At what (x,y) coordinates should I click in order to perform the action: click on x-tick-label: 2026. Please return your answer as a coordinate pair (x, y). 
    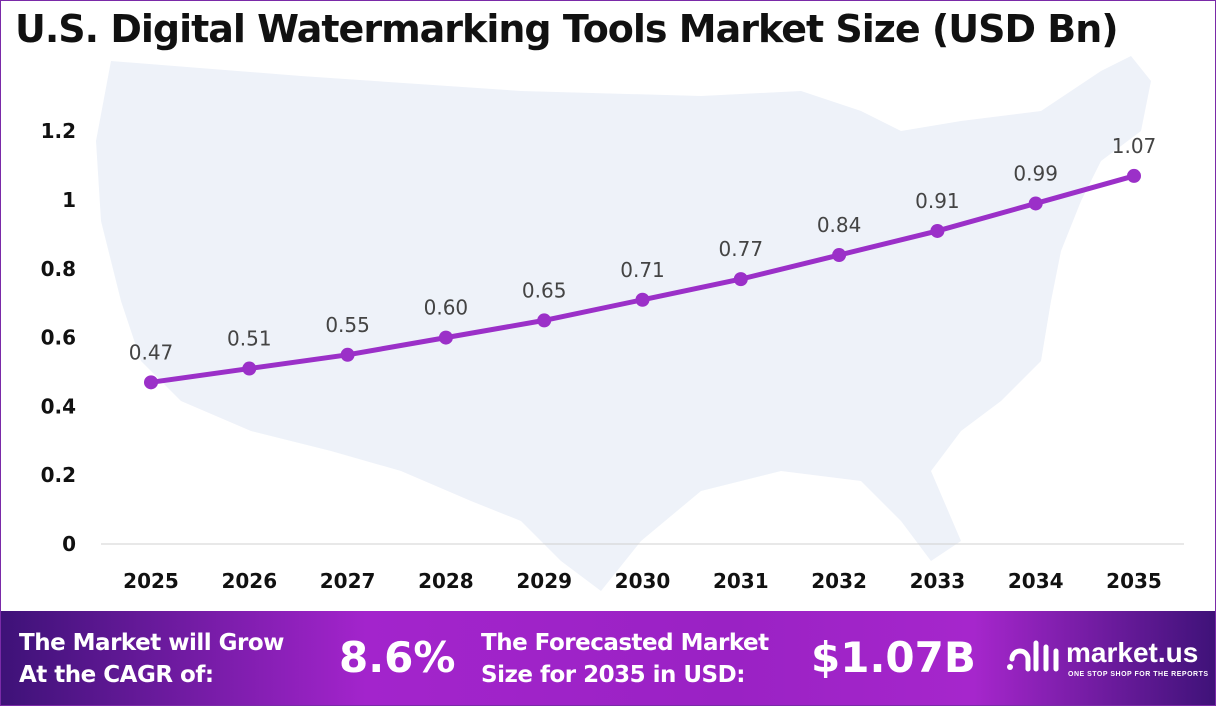
    Looking at the image, I should click on (249, 581).